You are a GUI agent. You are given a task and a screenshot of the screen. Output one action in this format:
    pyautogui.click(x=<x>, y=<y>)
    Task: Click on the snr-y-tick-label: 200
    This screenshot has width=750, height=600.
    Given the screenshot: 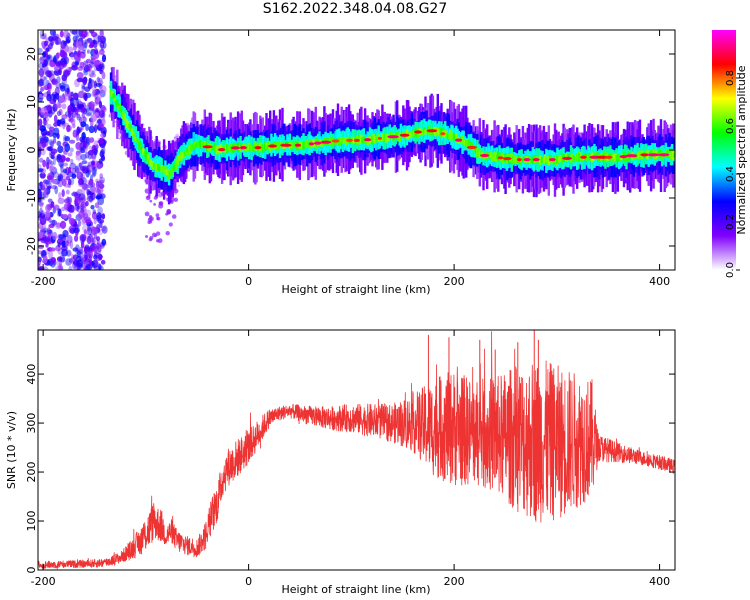 What is the action you would take?
    pyautogui.click(x=31, y=472)
    